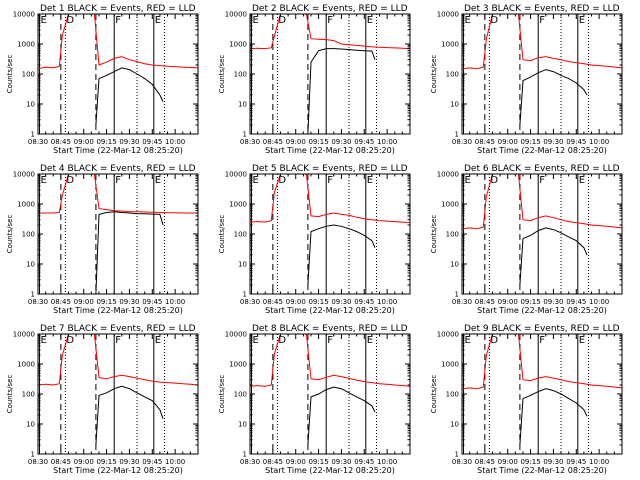  Describe the element at coordinates (330, 9) in the screenshot. I see `panel-title: Det 2 BLACK = Events, RED = LLD` at that location.